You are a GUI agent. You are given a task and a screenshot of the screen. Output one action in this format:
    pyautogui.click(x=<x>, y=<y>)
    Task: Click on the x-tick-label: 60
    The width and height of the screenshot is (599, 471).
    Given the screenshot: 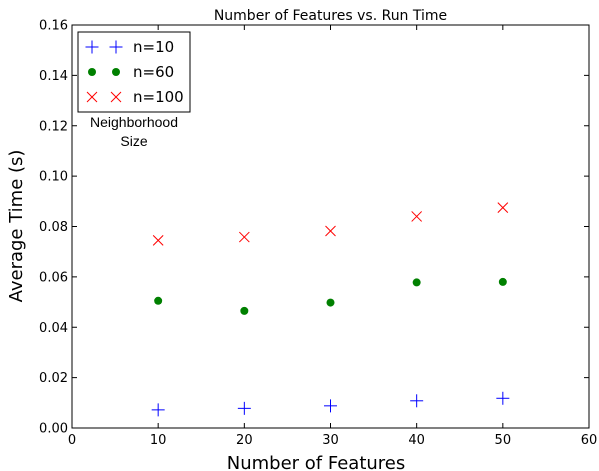 What is the action you would take?
    pyautogui.click(x=589, y=440)
    